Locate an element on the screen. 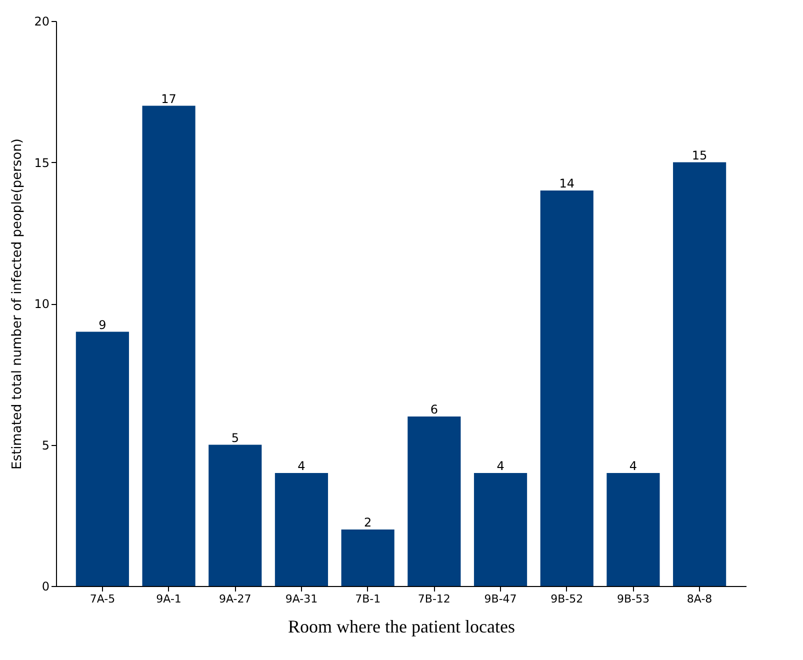 The width and height of the screenshot is (803, 660). x-tick-label: 9A-1 is located at coordinates (169, 599).